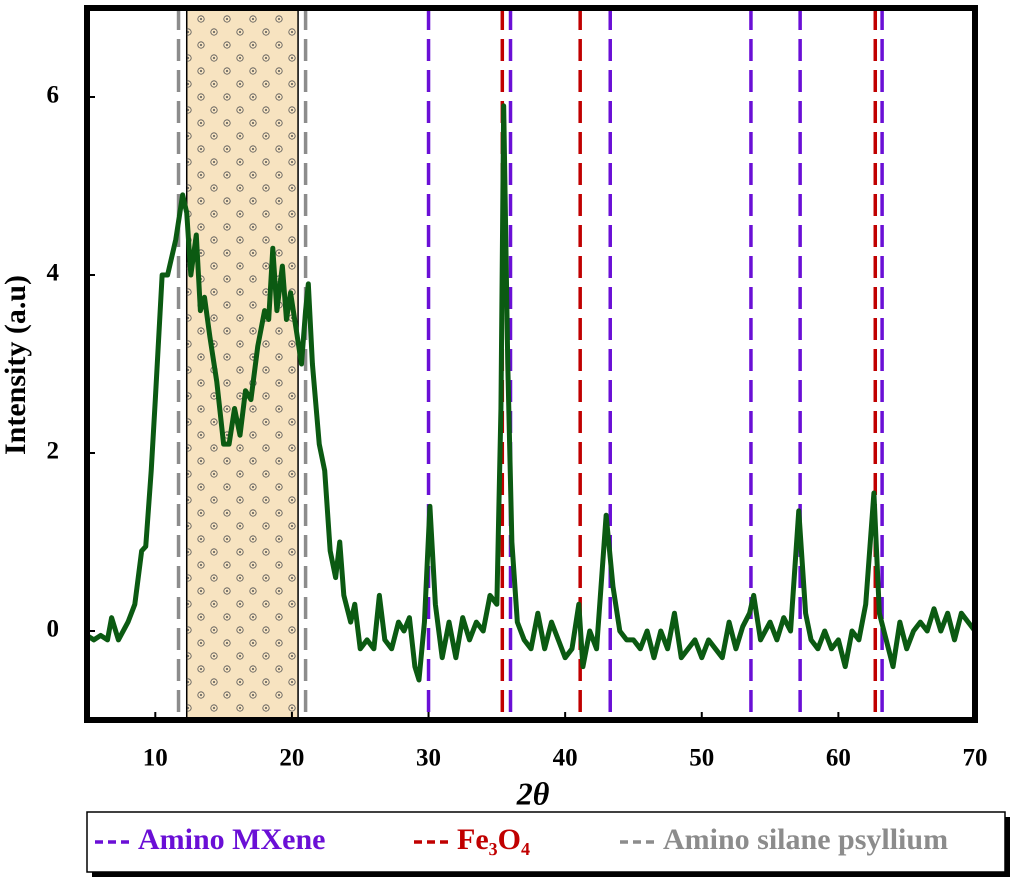  Describe the element at coordinates (16, 365) in the screenshot. I see `y-axis-label: Intensity (a.u)` at that location.